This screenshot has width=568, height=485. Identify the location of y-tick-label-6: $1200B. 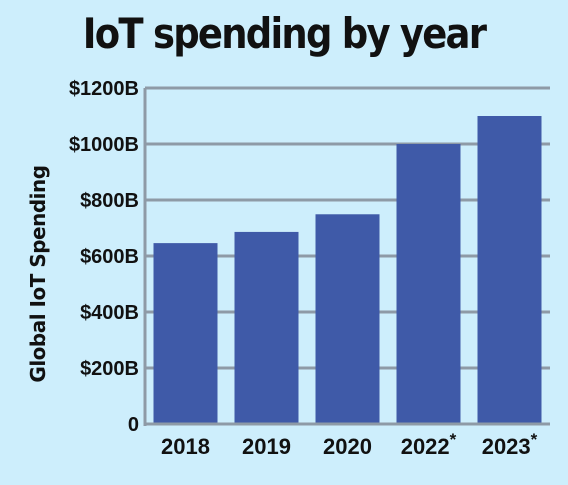
(104, 89).